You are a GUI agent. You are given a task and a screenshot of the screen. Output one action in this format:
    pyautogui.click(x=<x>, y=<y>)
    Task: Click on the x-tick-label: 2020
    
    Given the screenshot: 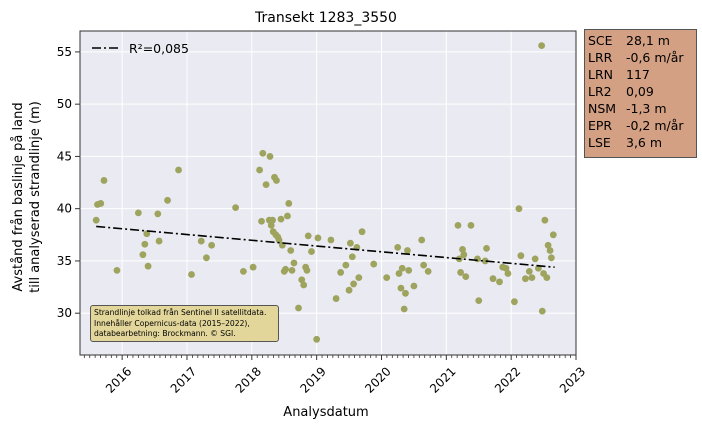 What is the action you would take?
    pyautogui.click(x=377, y=379)
    